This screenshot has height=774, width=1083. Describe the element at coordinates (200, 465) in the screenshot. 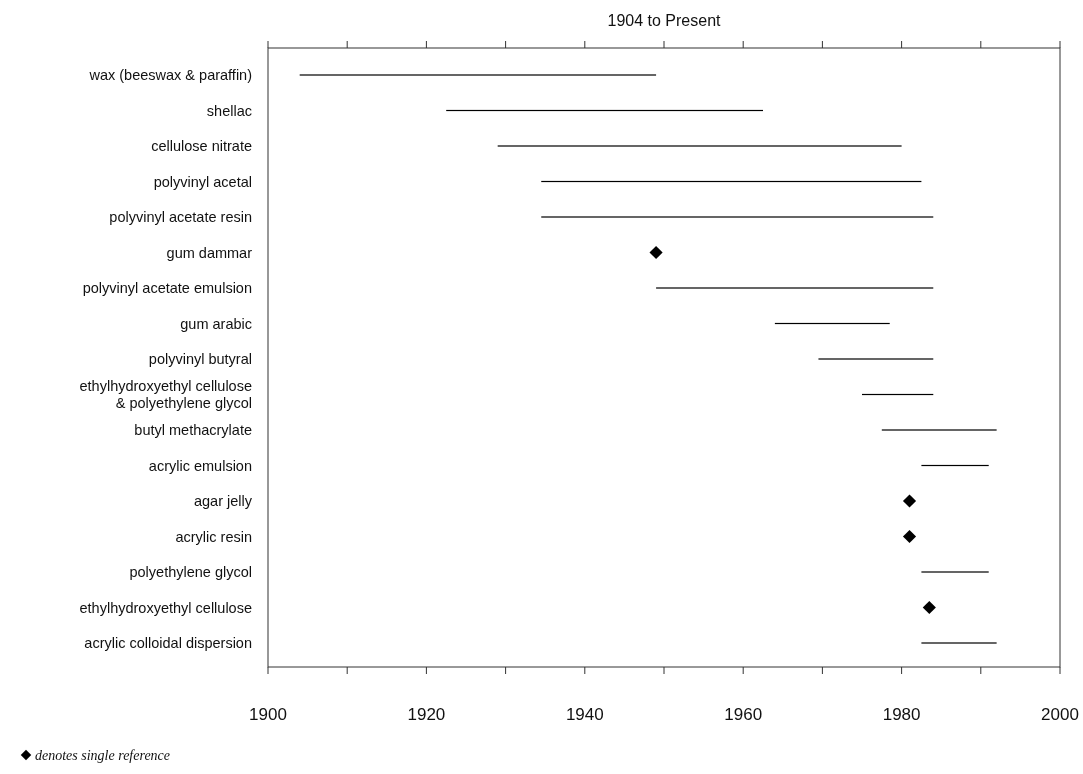

I see `y-tick-label: acrylic emulsion` at that location.